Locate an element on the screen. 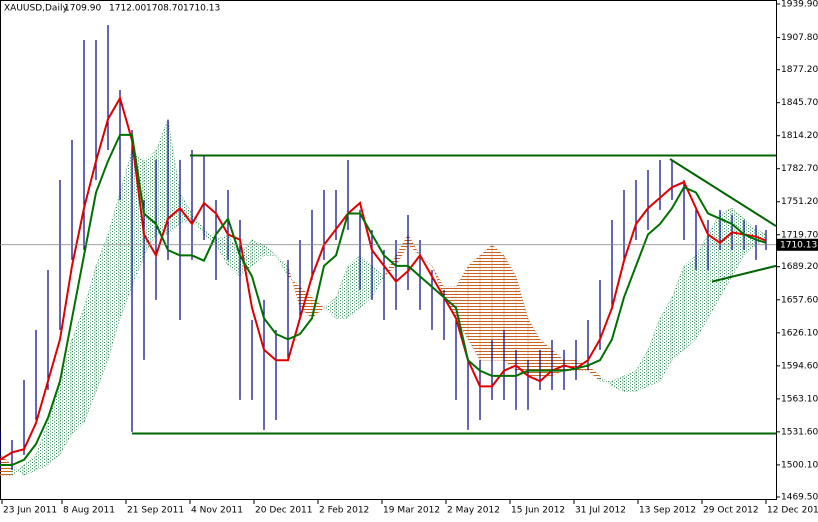  x-tick-label: 20 Dec 2011 is located at coordinates (284, 511).